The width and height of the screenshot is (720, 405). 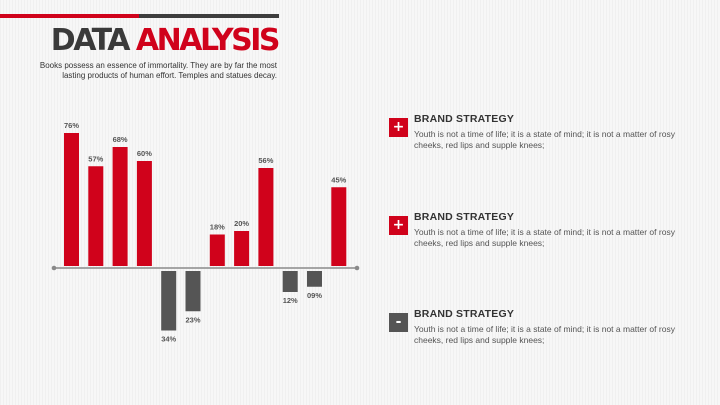 What do you see at coordinates (338, 179) in the screenshot?
I see `data-label: 45%` at bounding box center [338, 179].